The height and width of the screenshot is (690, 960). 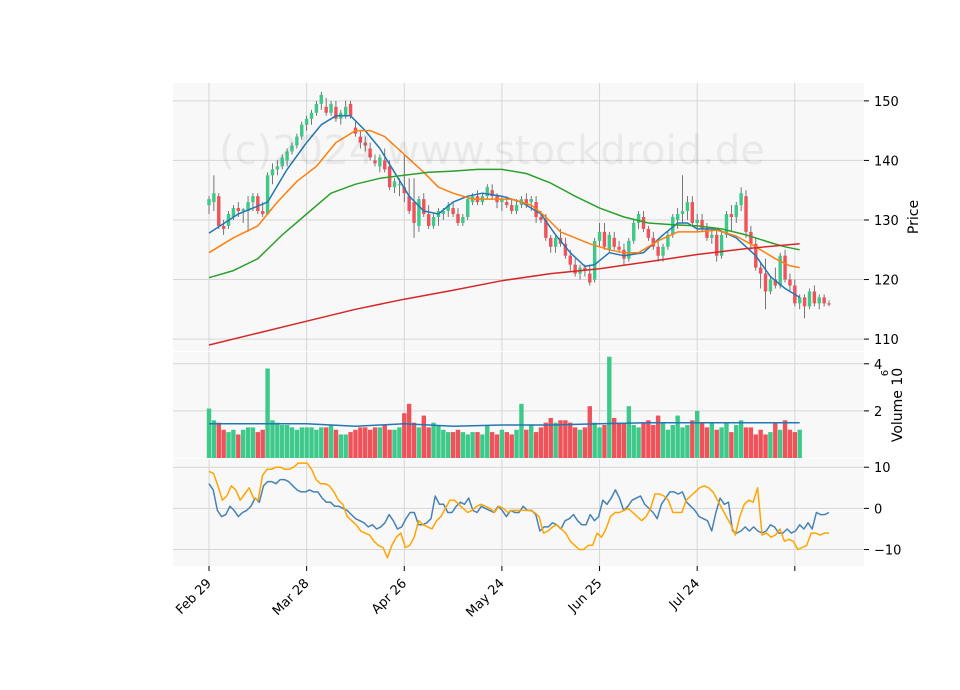 What do you see at coordinates (389, 596) in the screenshot?
I see `x-axis-tick-label: Apr 26` at bounding box center [389, 596].